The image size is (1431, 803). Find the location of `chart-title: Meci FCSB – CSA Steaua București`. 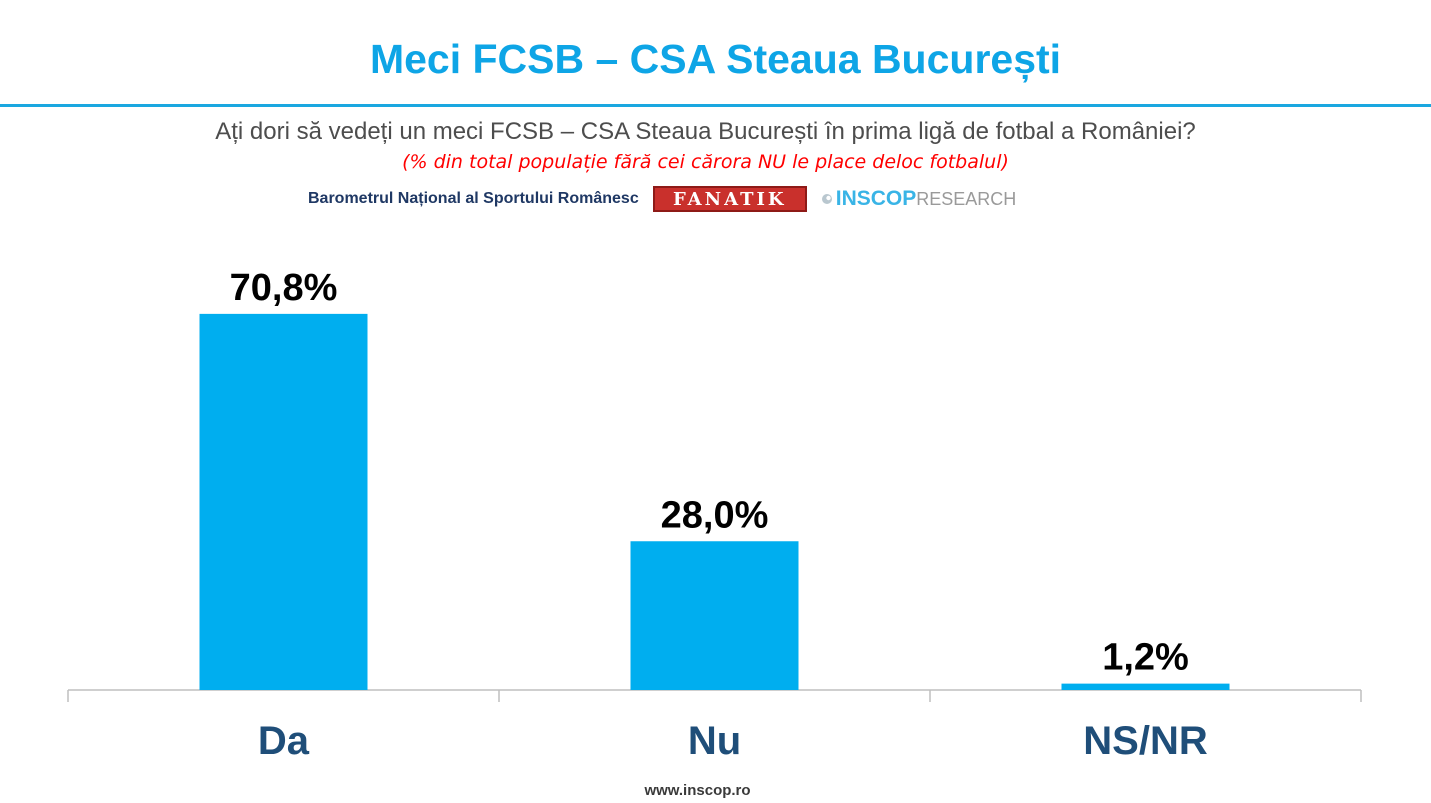

chart-title: Meci FCSB – CSA Steaua București is located at coordinates (715, 59).